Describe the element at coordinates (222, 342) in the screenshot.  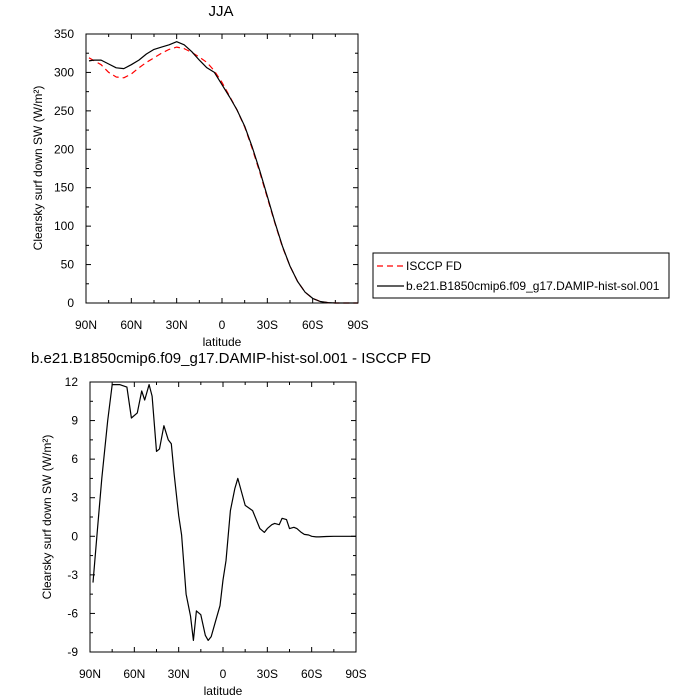
I see `top-x-axis-label: latitude` at that location.